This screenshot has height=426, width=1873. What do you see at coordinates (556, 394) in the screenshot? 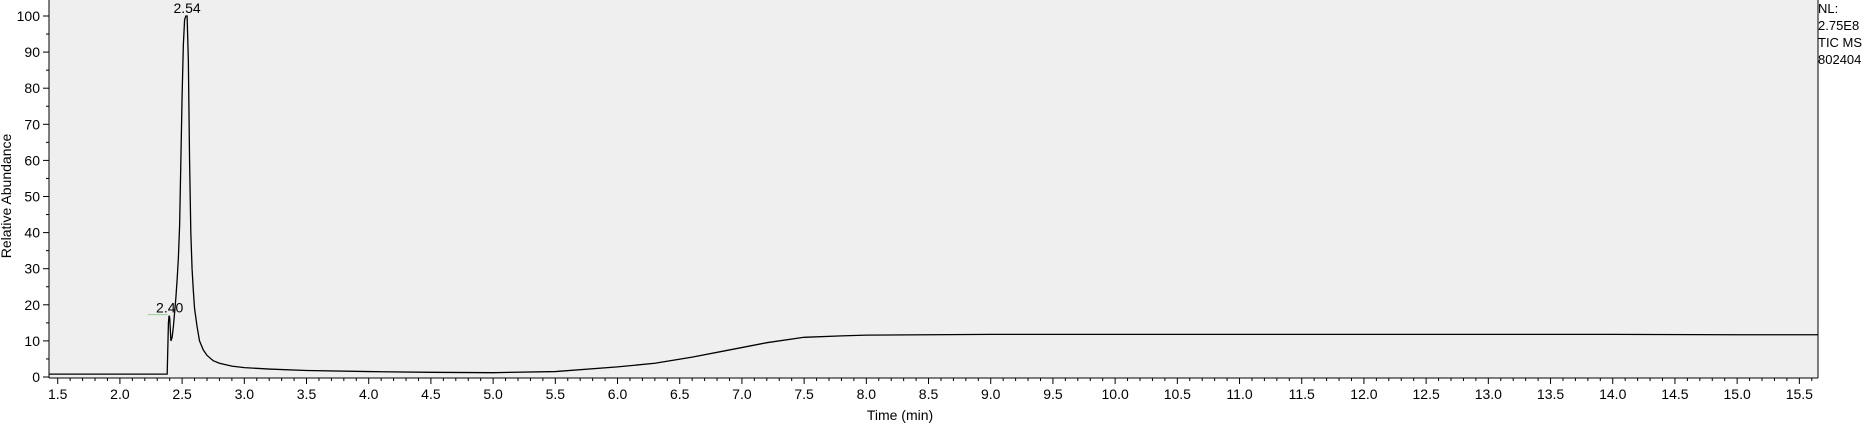
I see `x-tick-label: 5.5` at bounding box center [556, 394].